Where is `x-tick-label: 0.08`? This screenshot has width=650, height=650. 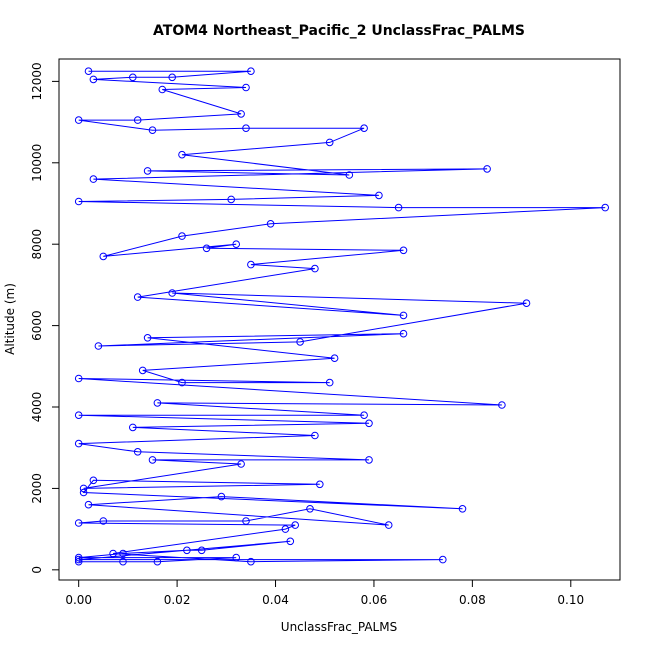
x-tick-label: 0.08 is located at coordinates (472, 600).